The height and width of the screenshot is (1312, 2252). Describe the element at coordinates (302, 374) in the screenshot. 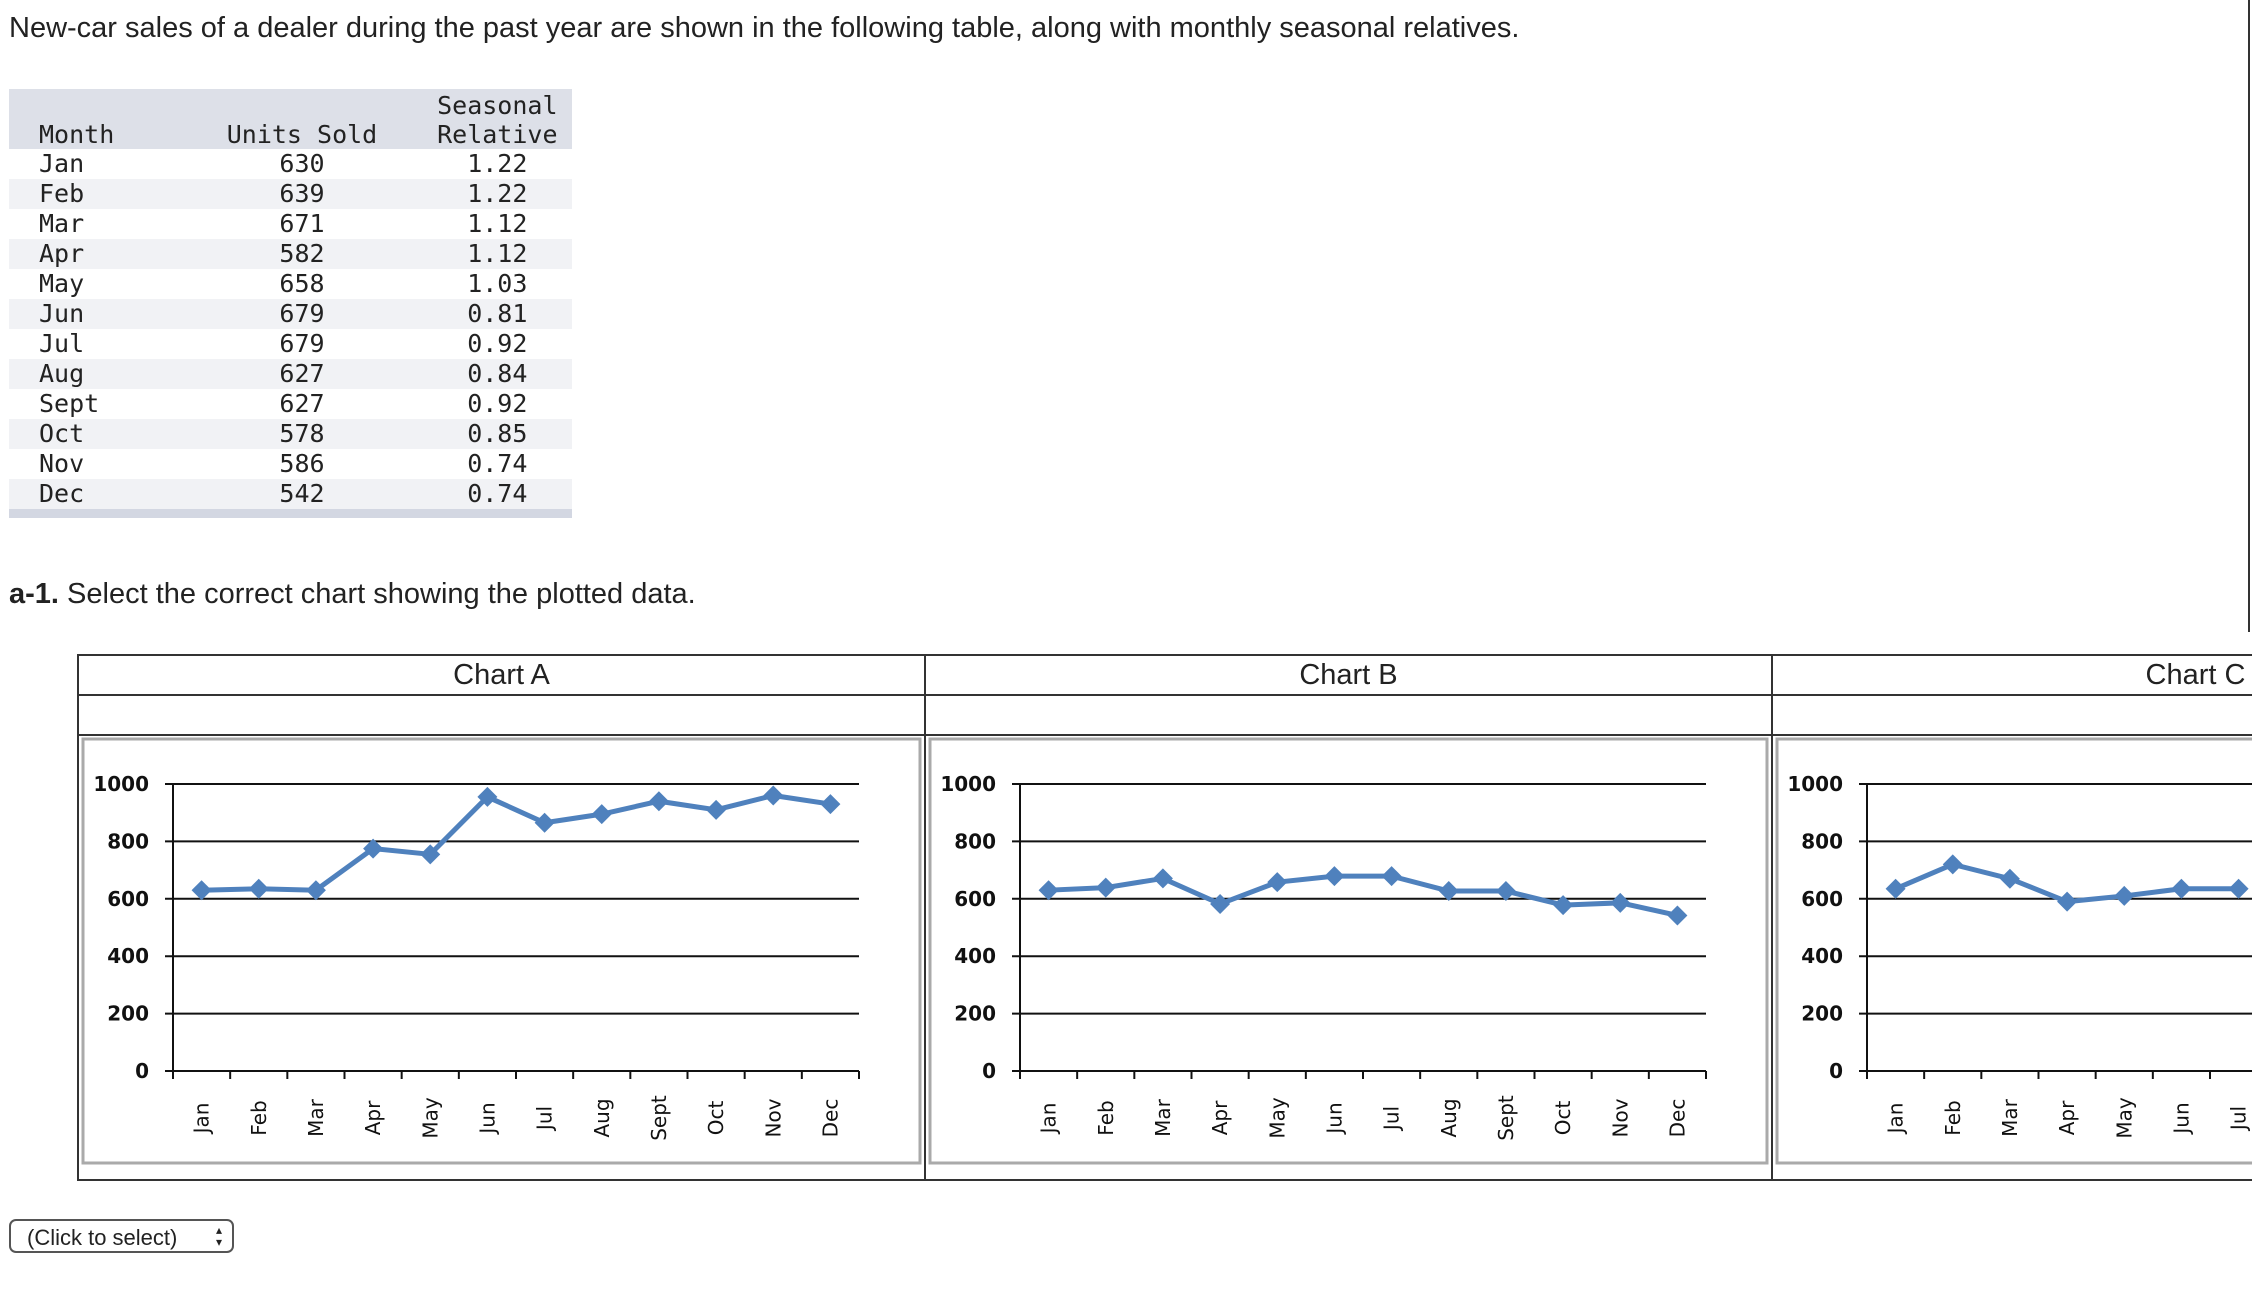

I see `table-cell: 627` at that location.